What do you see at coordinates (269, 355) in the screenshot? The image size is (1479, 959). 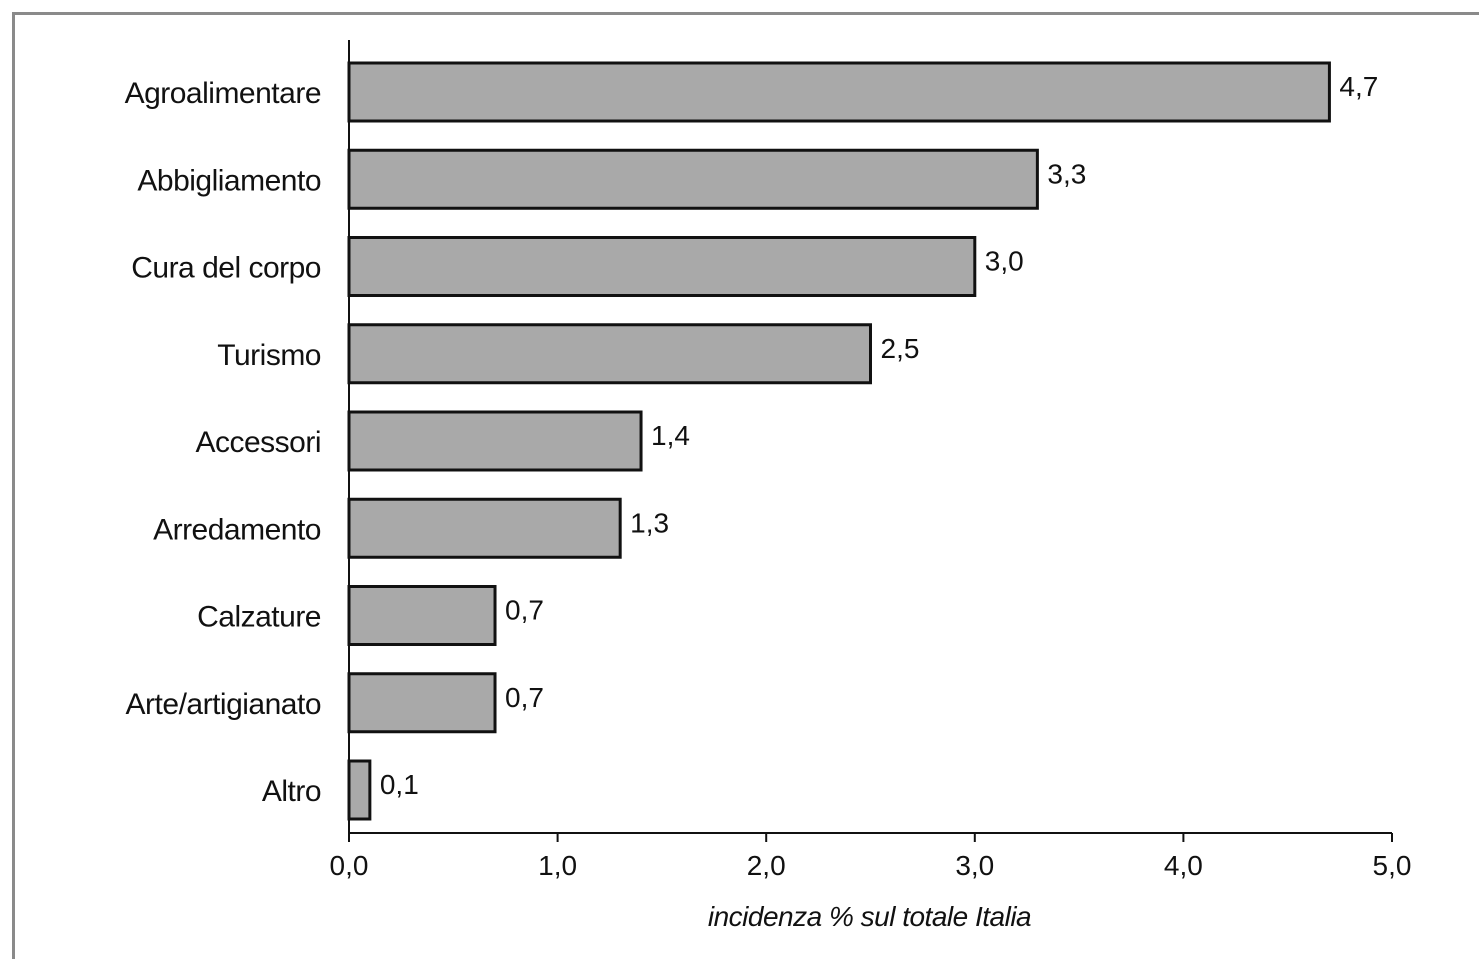 I see `category-label-3: Turismo` at bounding box center [269, 355].